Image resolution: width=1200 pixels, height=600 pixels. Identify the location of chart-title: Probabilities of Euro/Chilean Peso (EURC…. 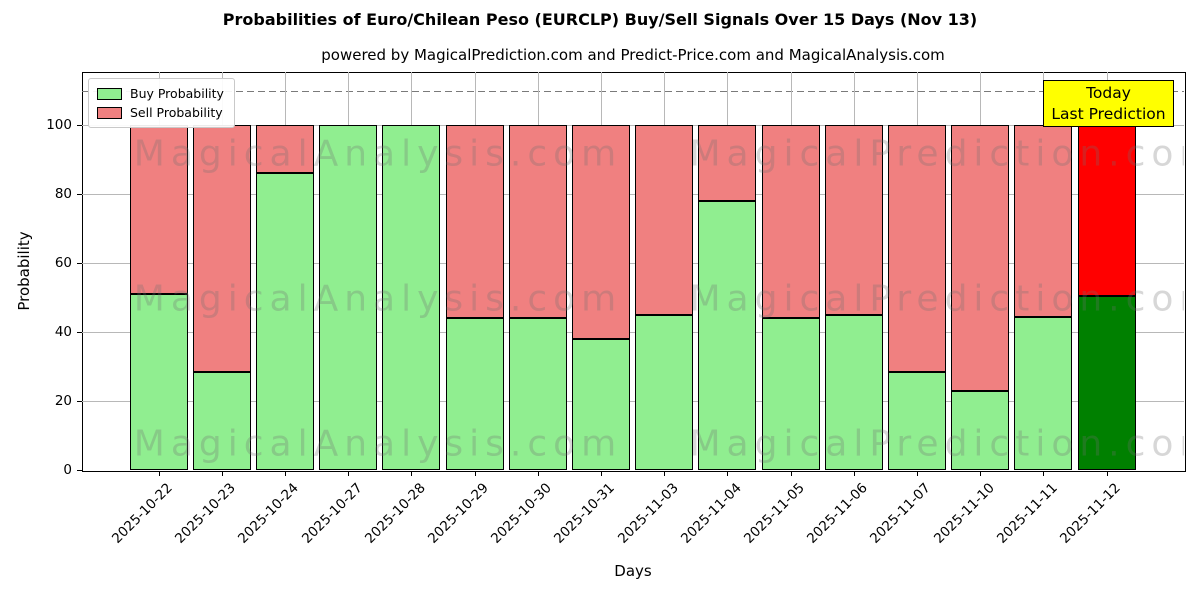
(600, 19).